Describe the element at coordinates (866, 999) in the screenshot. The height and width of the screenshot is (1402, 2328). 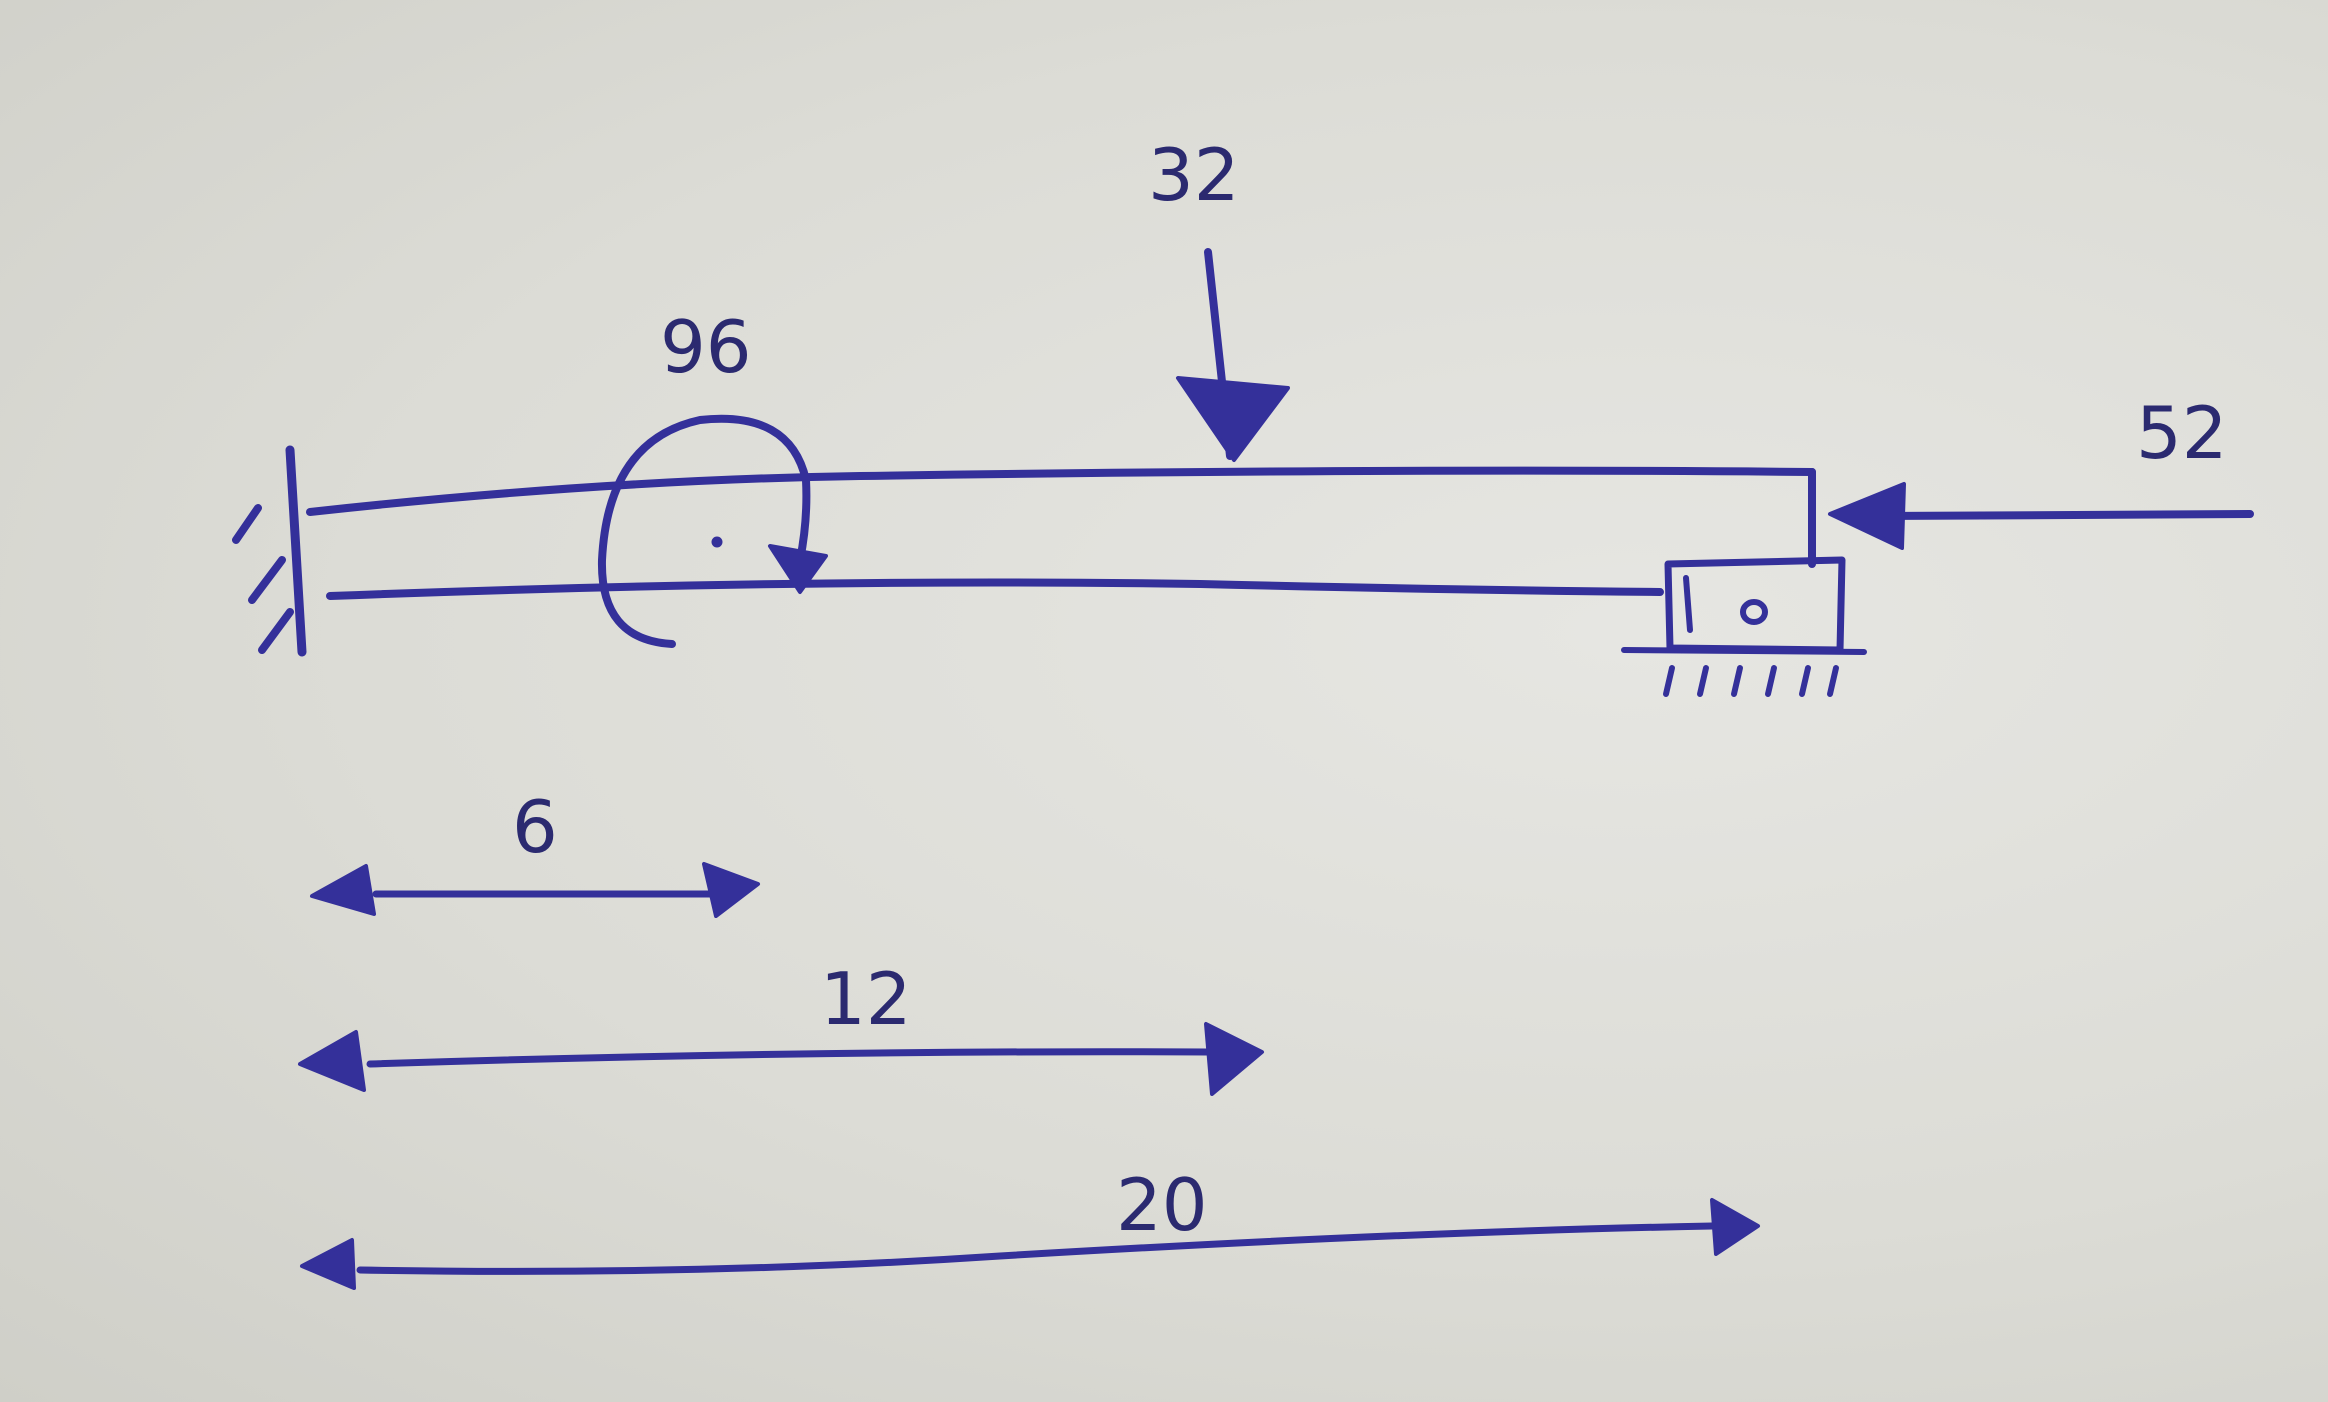
I see `dimension-12-label: 12` at that location.